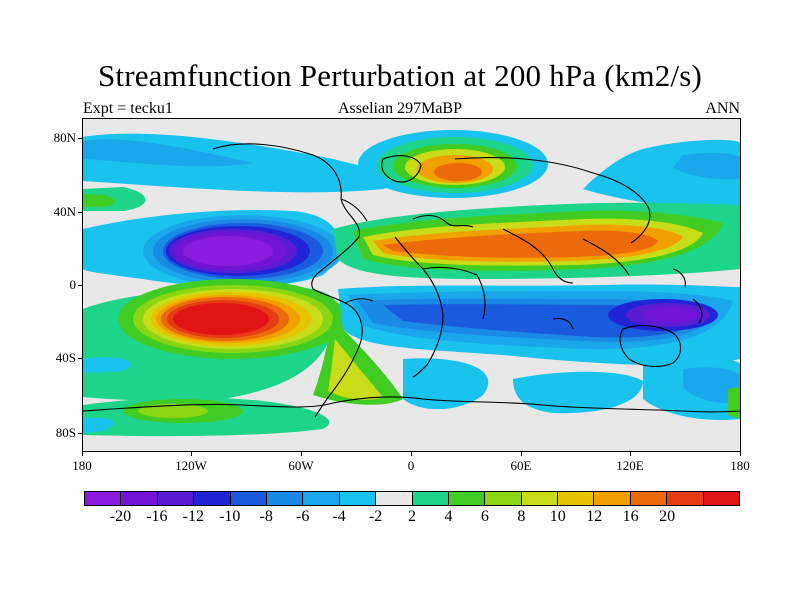 This screenshot has width=800, height=600. I want to click on colorbar-label: 12, so click(594, 516).